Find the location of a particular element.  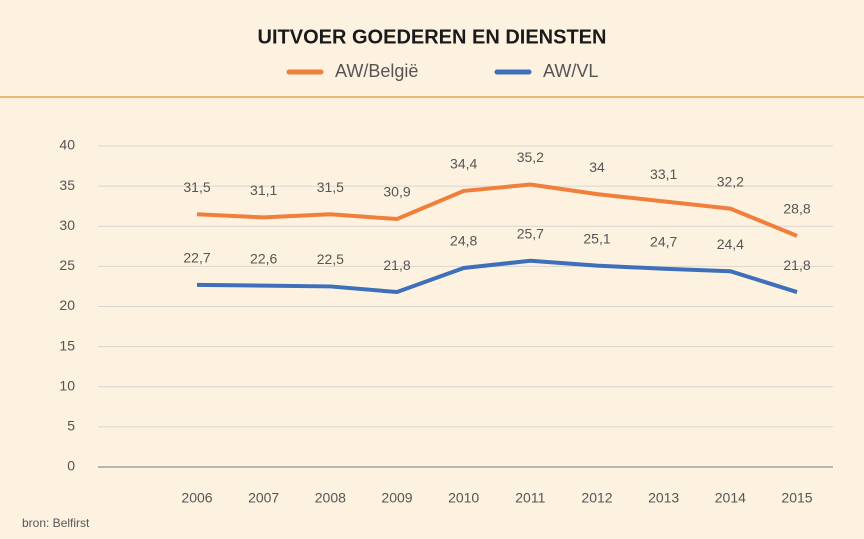

y-tick-label: 5 is located at coordinates (71, 426).